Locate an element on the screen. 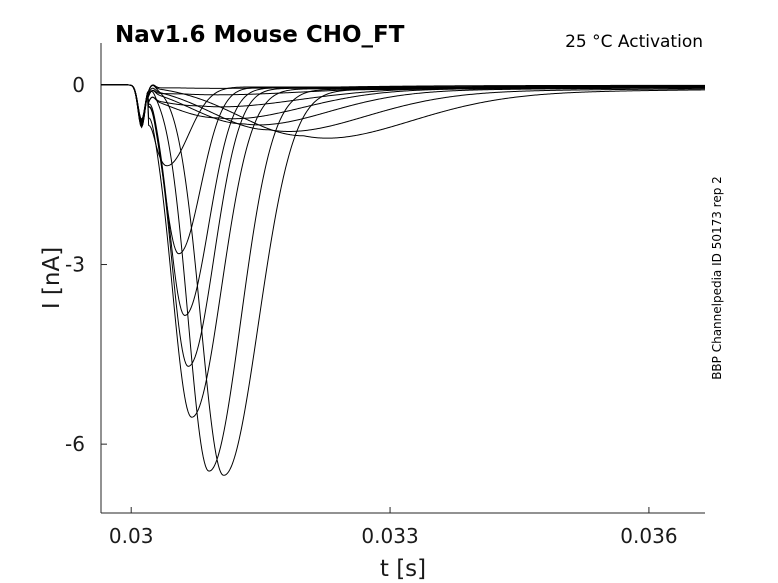  chart-title: Nav1.6 Mouse CHO_FT is located at coordinates (260, 35).